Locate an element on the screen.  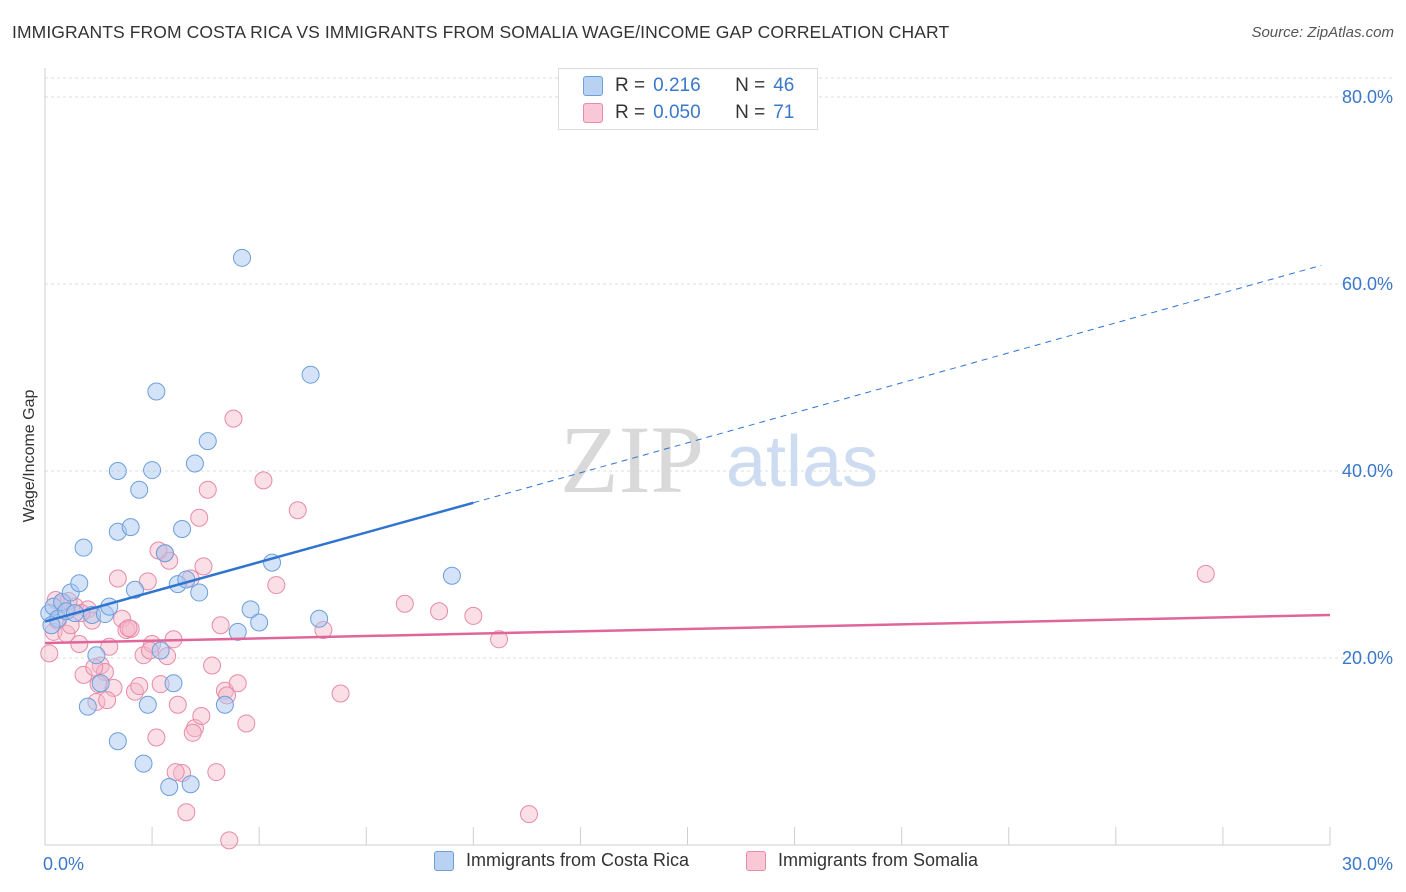
somalia-trend-line is located at coordinates (687, 629).